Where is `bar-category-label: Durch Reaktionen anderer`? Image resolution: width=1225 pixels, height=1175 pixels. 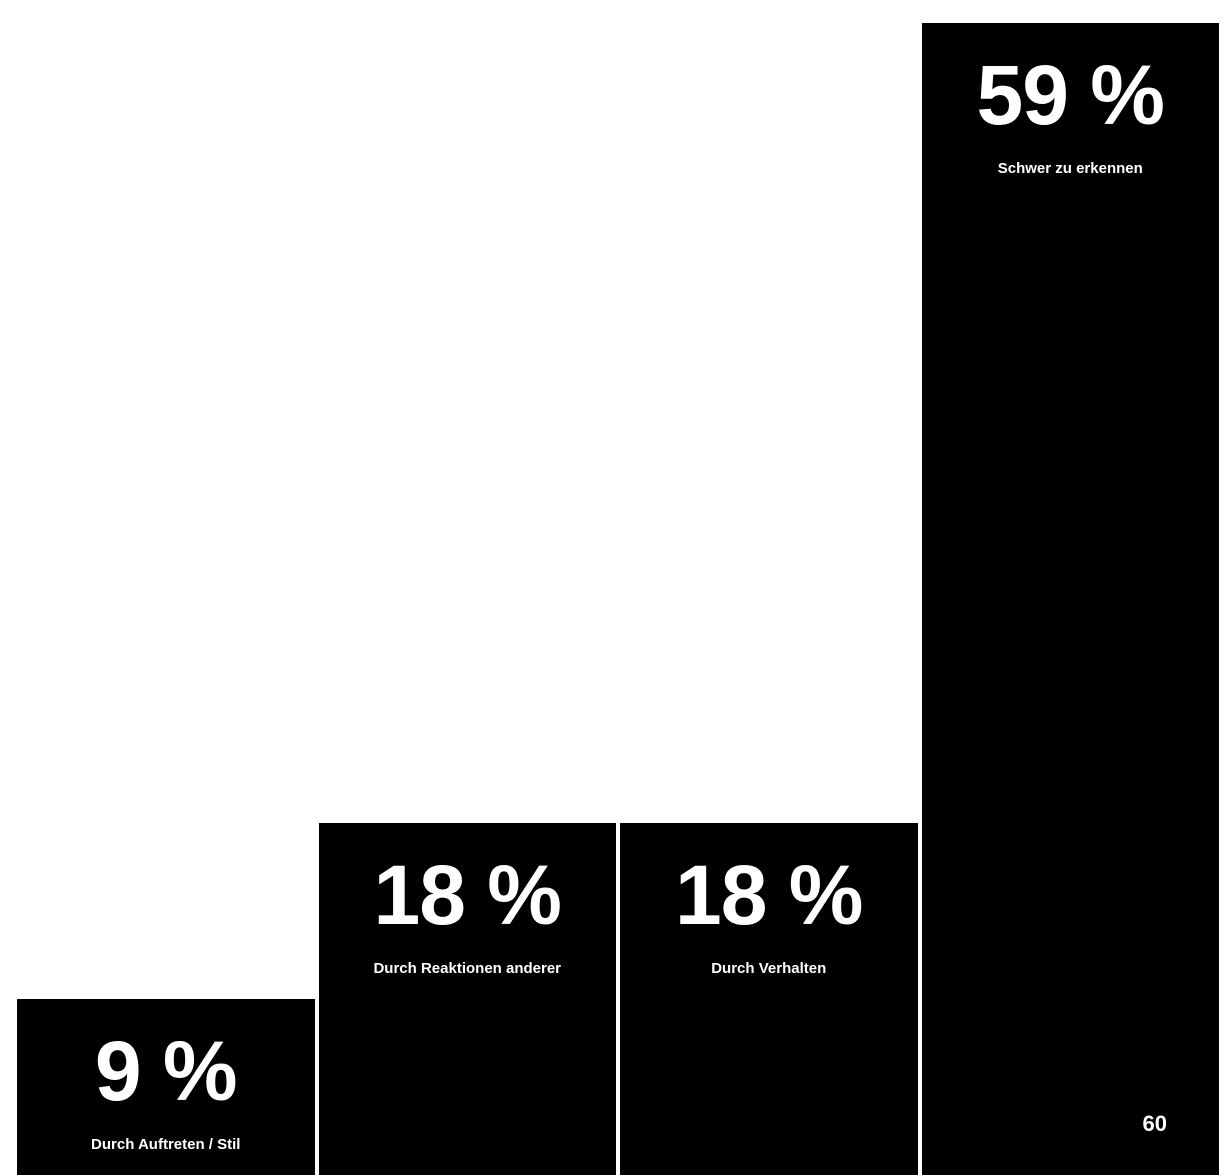 bar-category-label: Durch Reaktionen anderer is located at coordinates (467, 969).